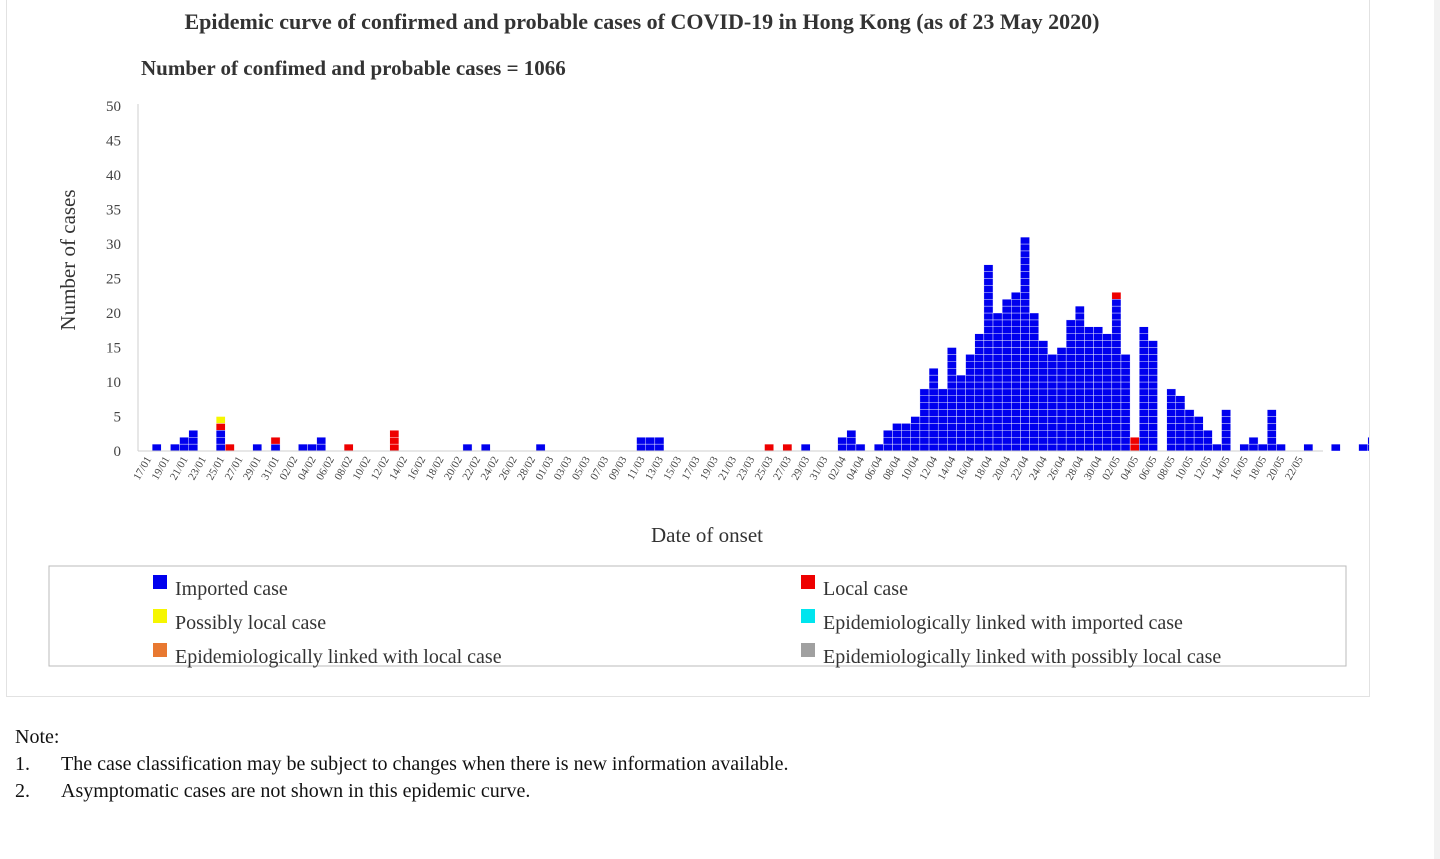  I want to click on x-tick-label: 02/02, so click(288, 469).